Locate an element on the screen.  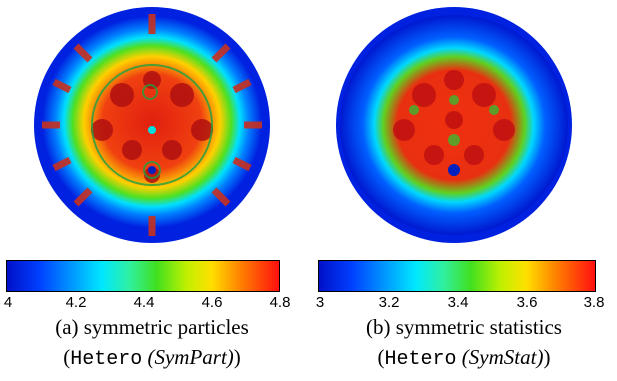
caption-method-b: (Hetero (SymStat)) is located at coordinates (464, 358).